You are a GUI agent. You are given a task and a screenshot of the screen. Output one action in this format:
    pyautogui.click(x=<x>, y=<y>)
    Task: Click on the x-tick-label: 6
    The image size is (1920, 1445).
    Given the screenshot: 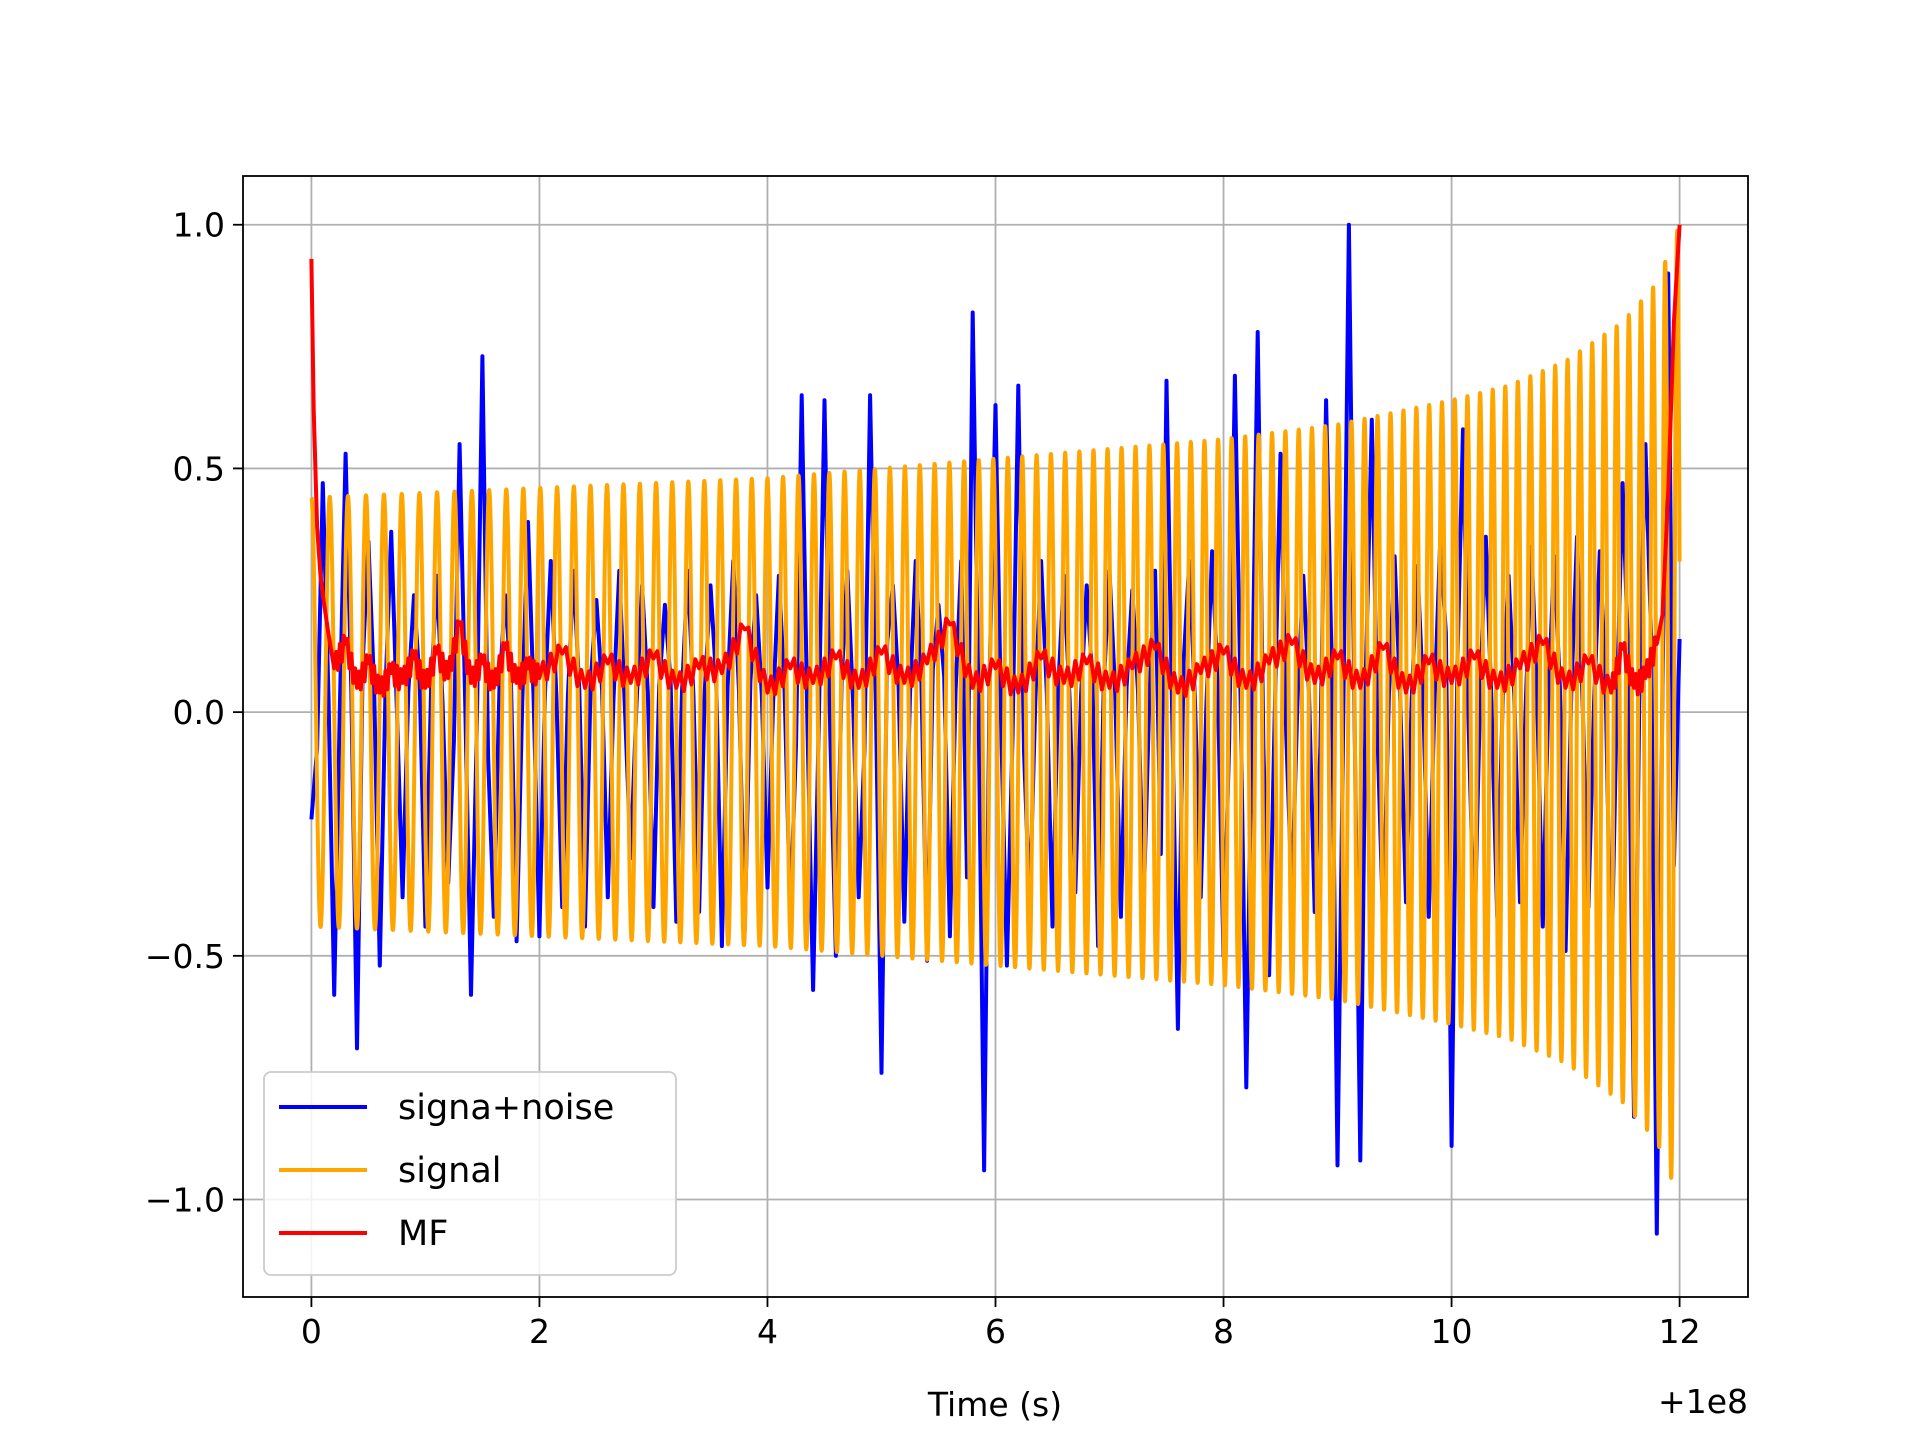 What is the action you would take?
    pyautogui.click(x=995, y=1331)
    